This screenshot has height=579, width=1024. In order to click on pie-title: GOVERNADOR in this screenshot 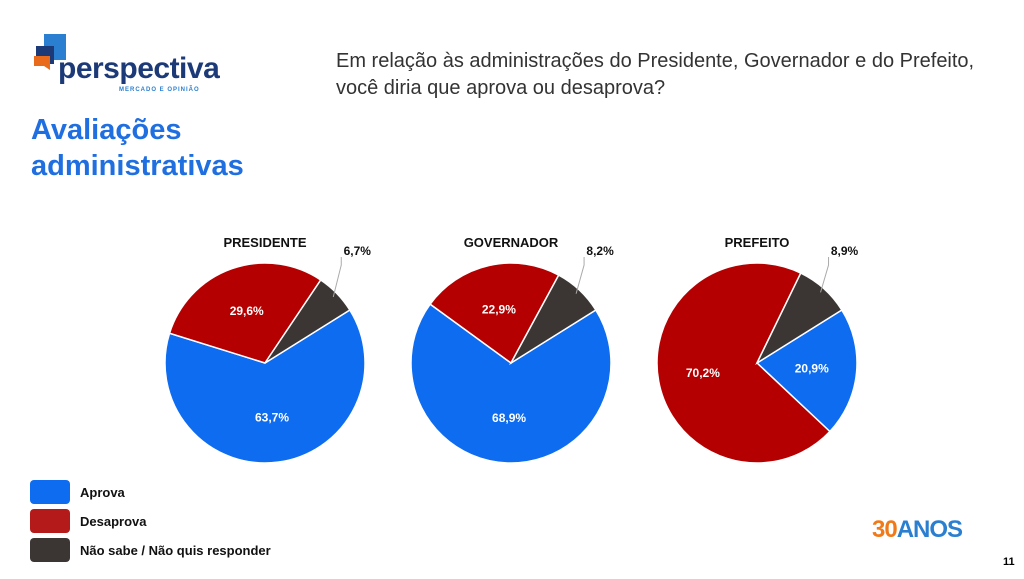, I will do `click(511, 242)`.